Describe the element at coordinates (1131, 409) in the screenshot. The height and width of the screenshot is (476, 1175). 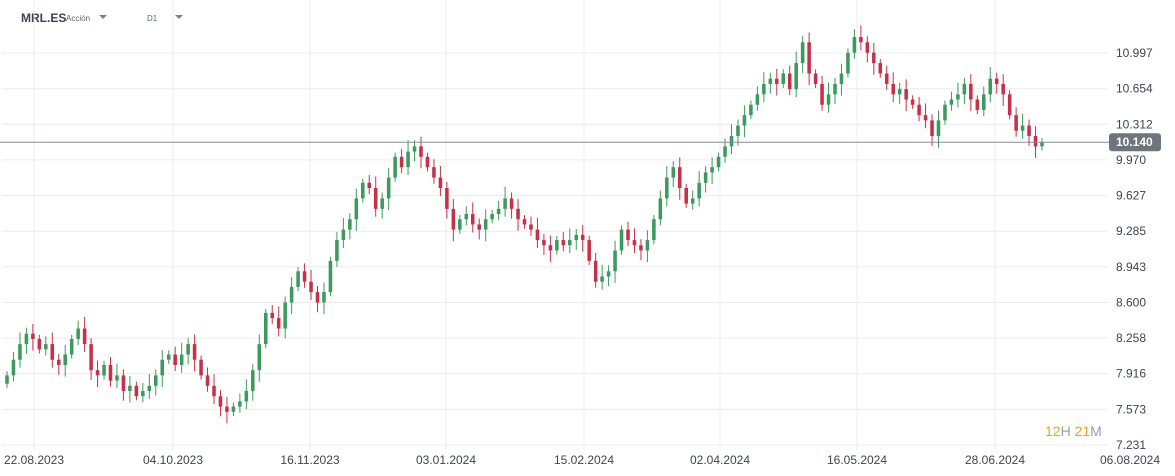
I see `y-tick-label: 7.573` at that location.